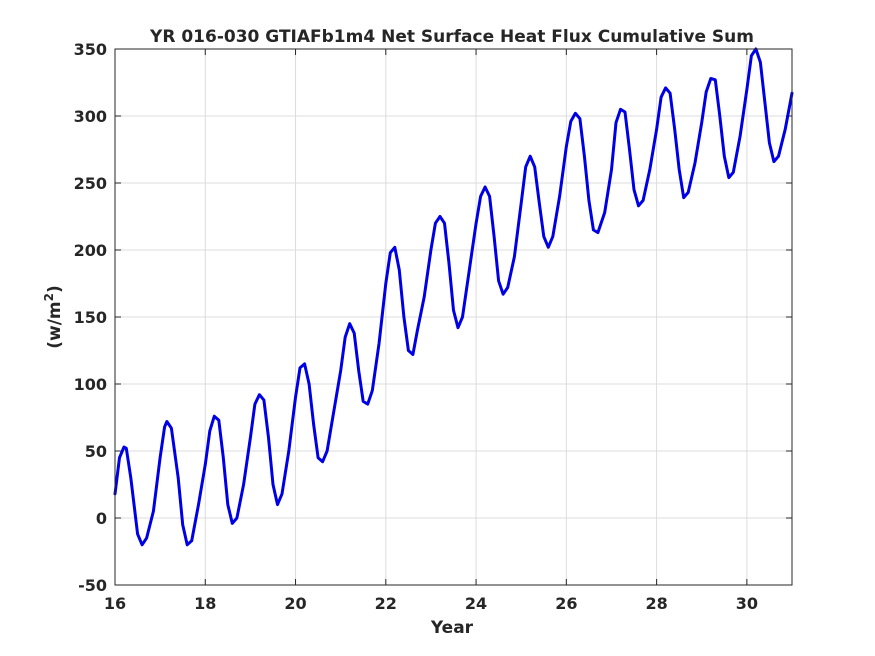 The image size is (875, 656). Describe the element at coordinates (90, 183) in the screenshot. I see `y-tick-label: 250` at that location.